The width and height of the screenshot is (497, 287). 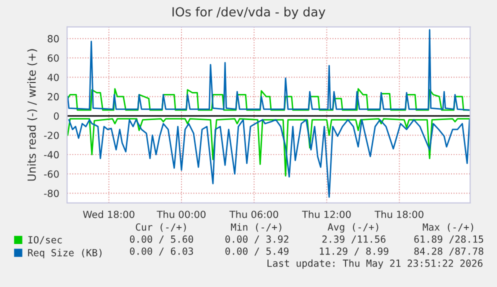 What do you see at coordinates (51, 174) in the screenshot?
I see `y-tick-label: -60` at bounding box center [51, 174].